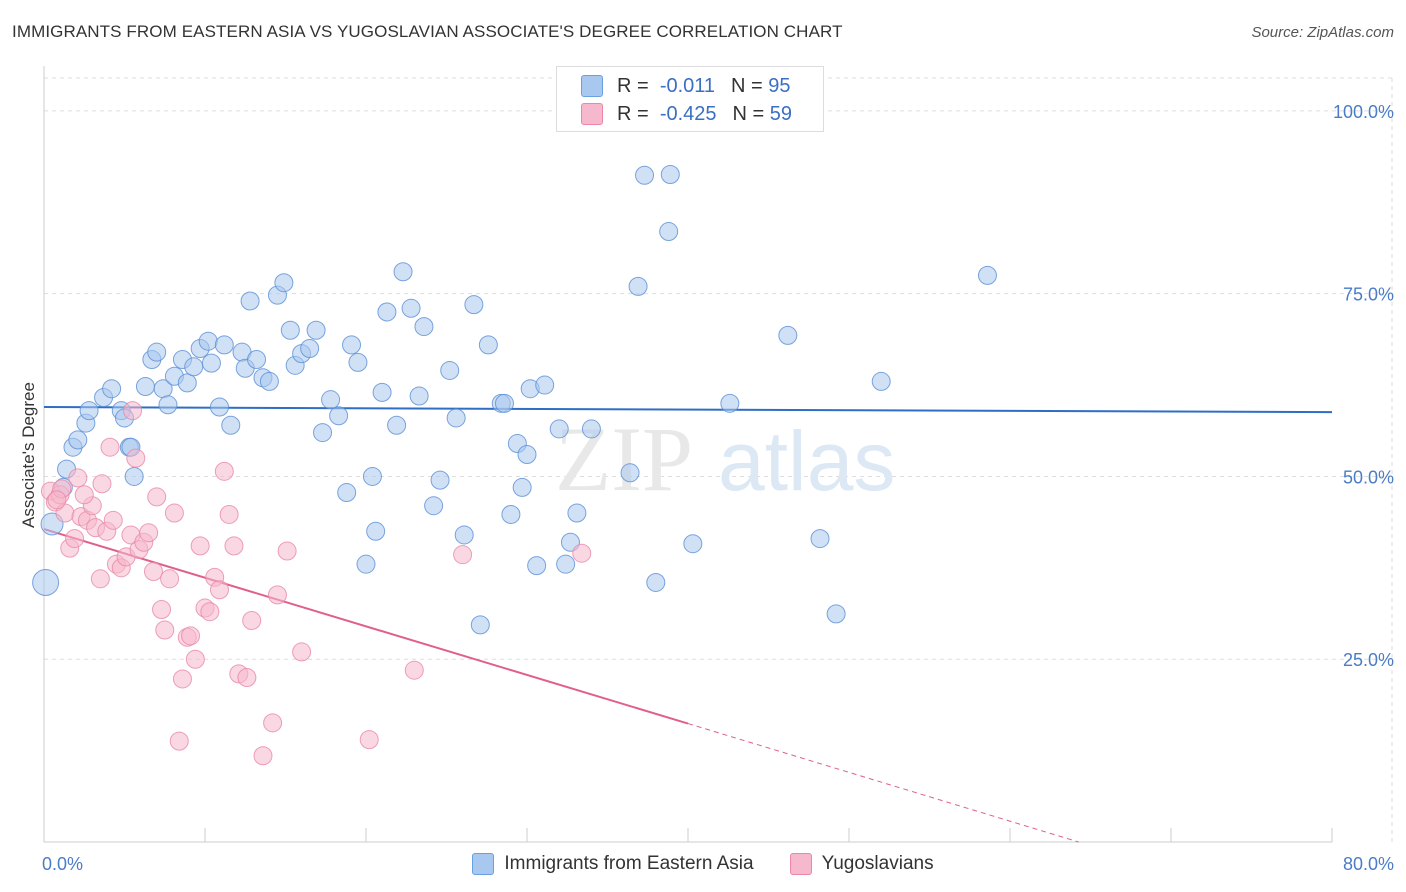 The width and height of the screenshot is (1406, 892). Describe the element at coordinates (806, 461) in the screenshot. I see `watermark-atlas: atlas` at that location.